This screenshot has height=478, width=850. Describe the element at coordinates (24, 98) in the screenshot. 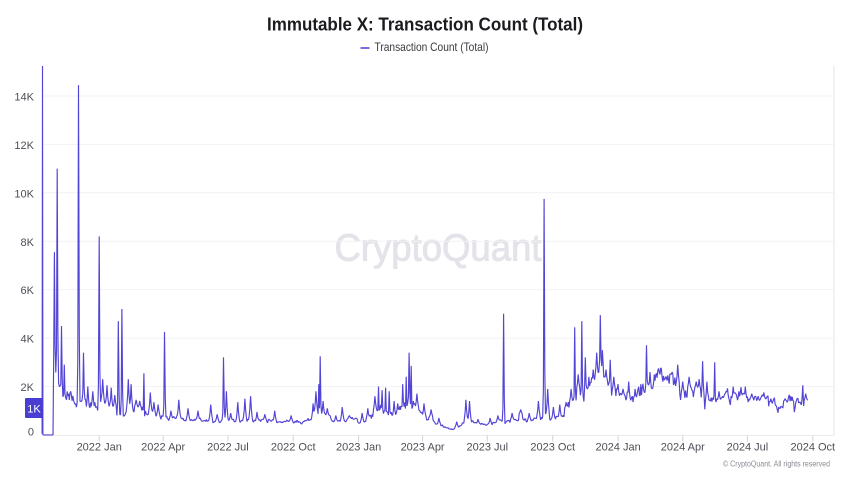

I see `svg-text: 14K` at that location.